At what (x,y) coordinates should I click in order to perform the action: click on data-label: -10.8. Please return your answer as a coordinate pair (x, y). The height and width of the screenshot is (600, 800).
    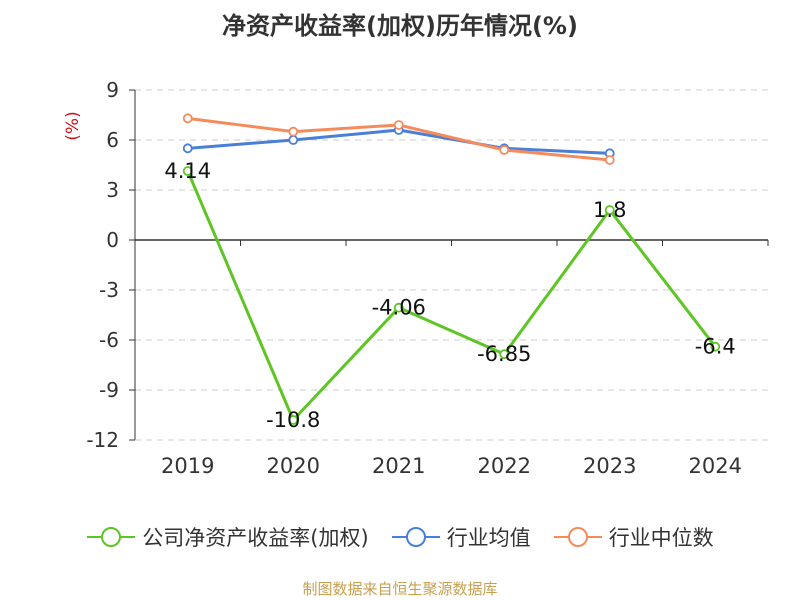
    Looking at the image, I should click on (293, 420).